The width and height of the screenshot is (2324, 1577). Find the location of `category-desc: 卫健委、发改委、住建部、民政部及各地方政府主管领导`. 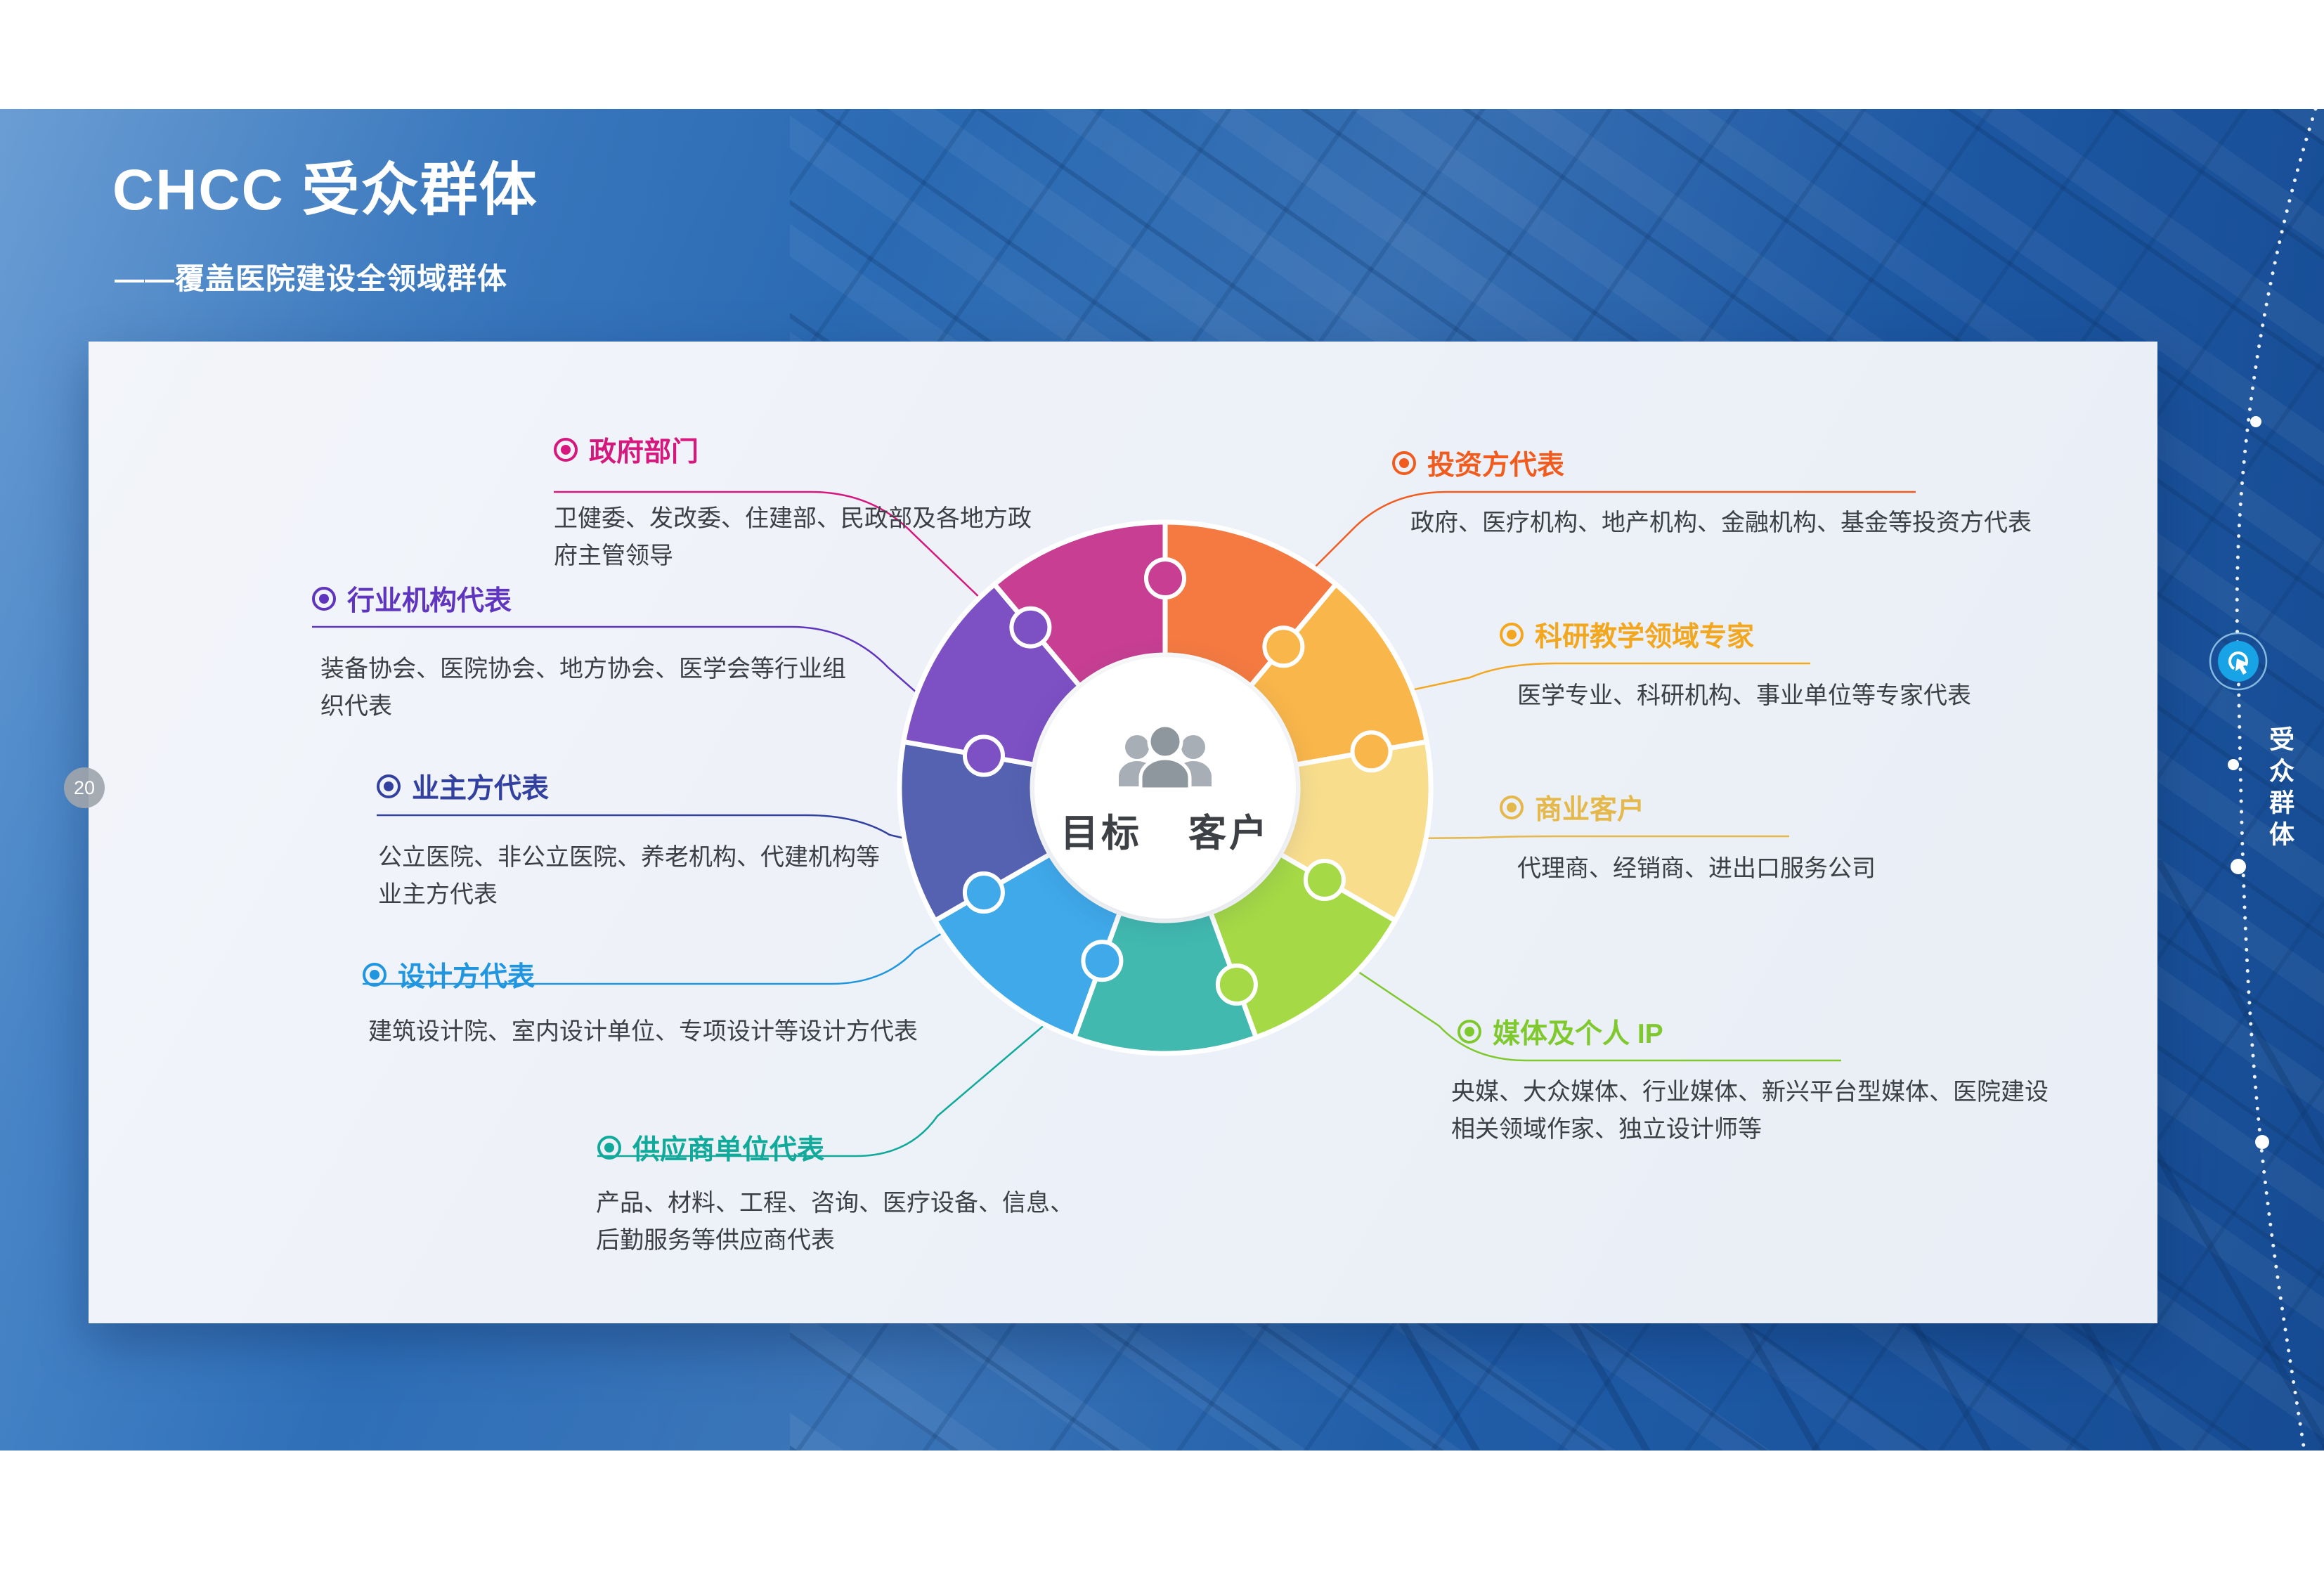

category-desc: 卫健委、发改委、住建部、民政部及各地方政府主管领导 is located at coordinates (793, 537).